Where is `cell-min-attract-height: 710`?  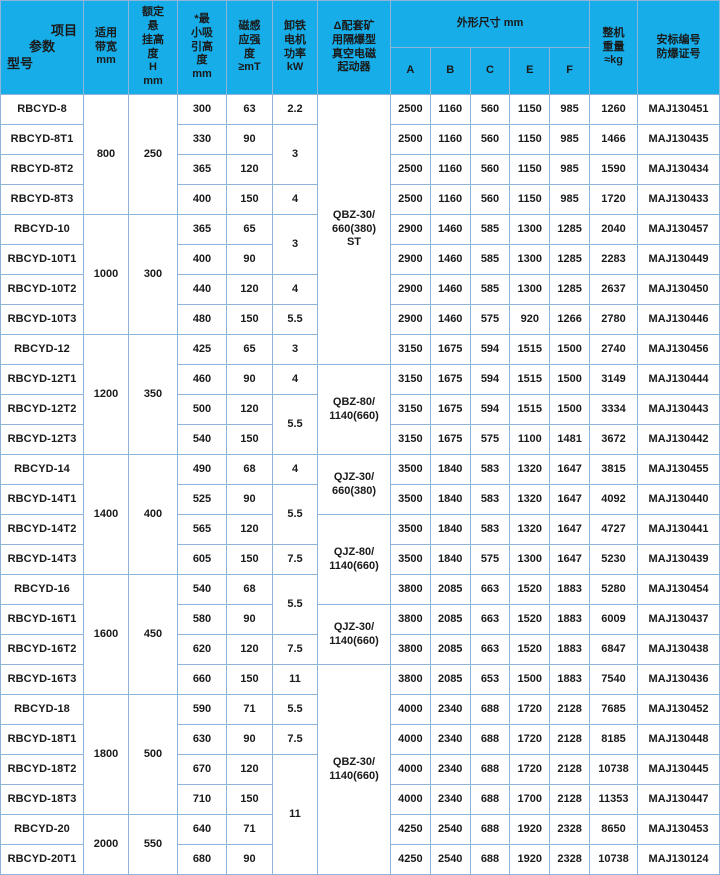
cell-min-attract-height: 710 is located at coordinates (202, 799).